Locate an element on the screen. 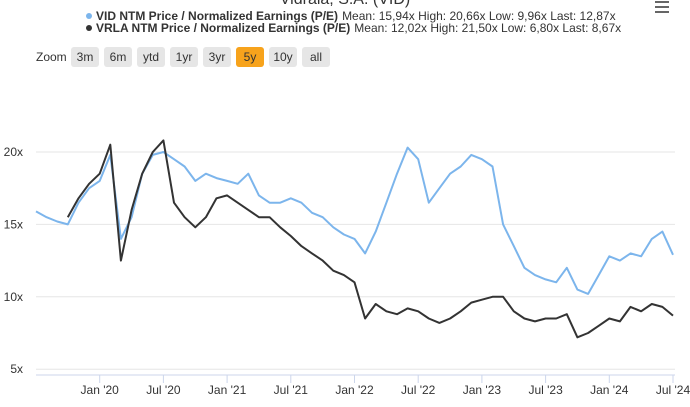 This screenshot has width=690, height=407. range-button: 5y is located at coordinates (250, 57).